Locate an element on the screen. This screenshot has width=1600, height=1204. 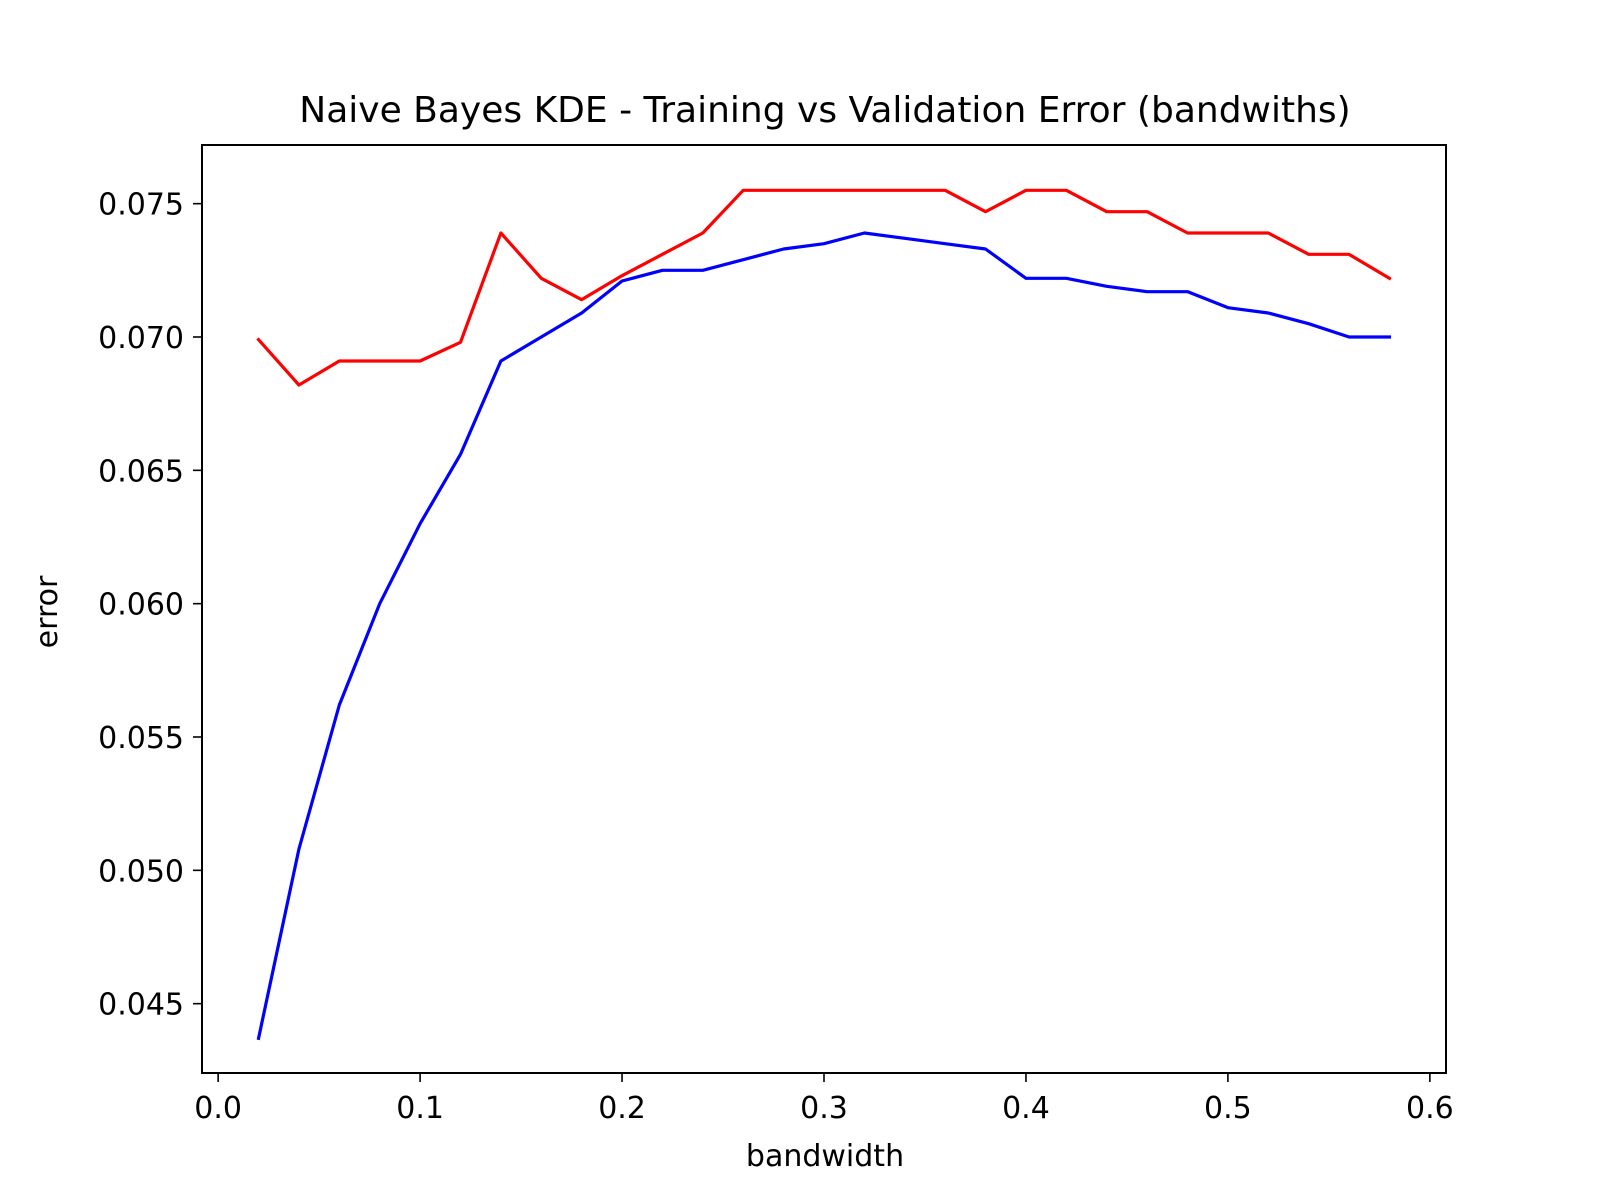
y-tick-label: 0.065 is located at coordinates (141, 471).